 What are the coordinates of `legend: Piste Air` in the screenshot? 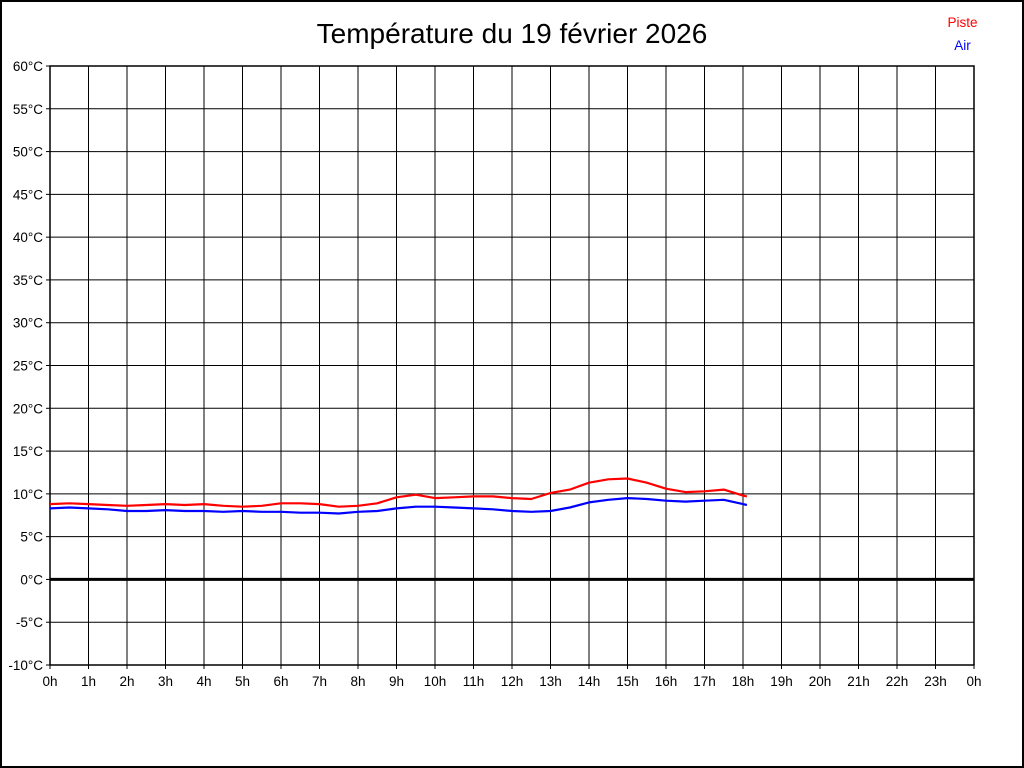 It's located at (962, 34).